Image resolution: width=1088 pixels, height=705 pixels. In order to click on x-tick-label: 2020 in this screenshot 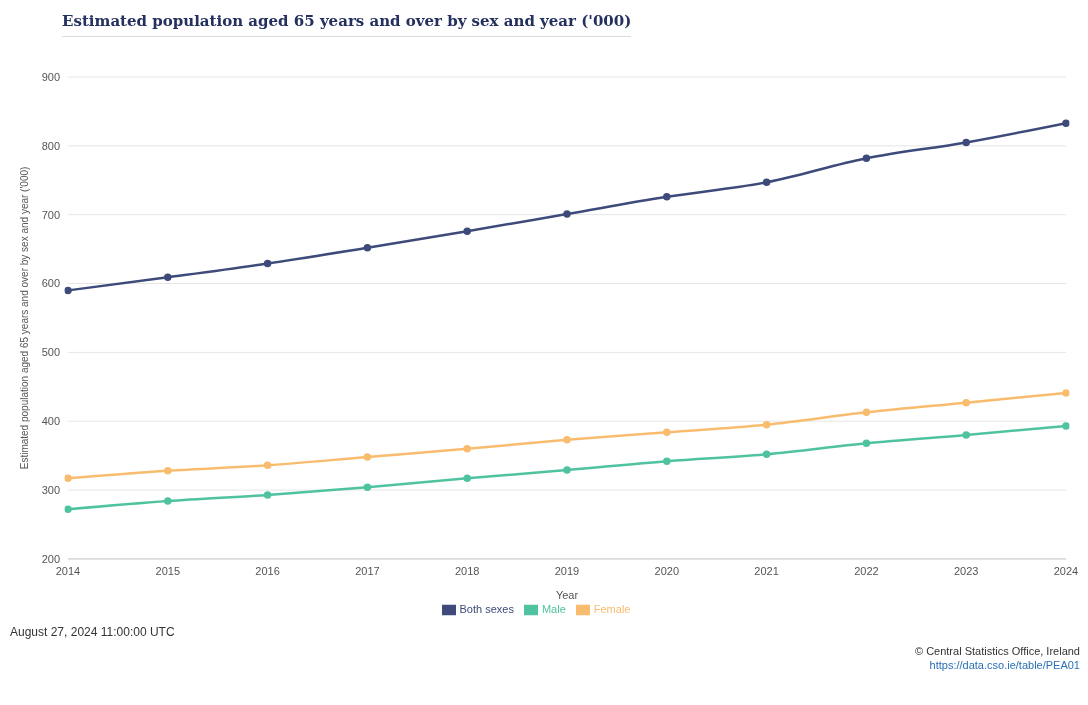, I will do `click(667, 570)`.